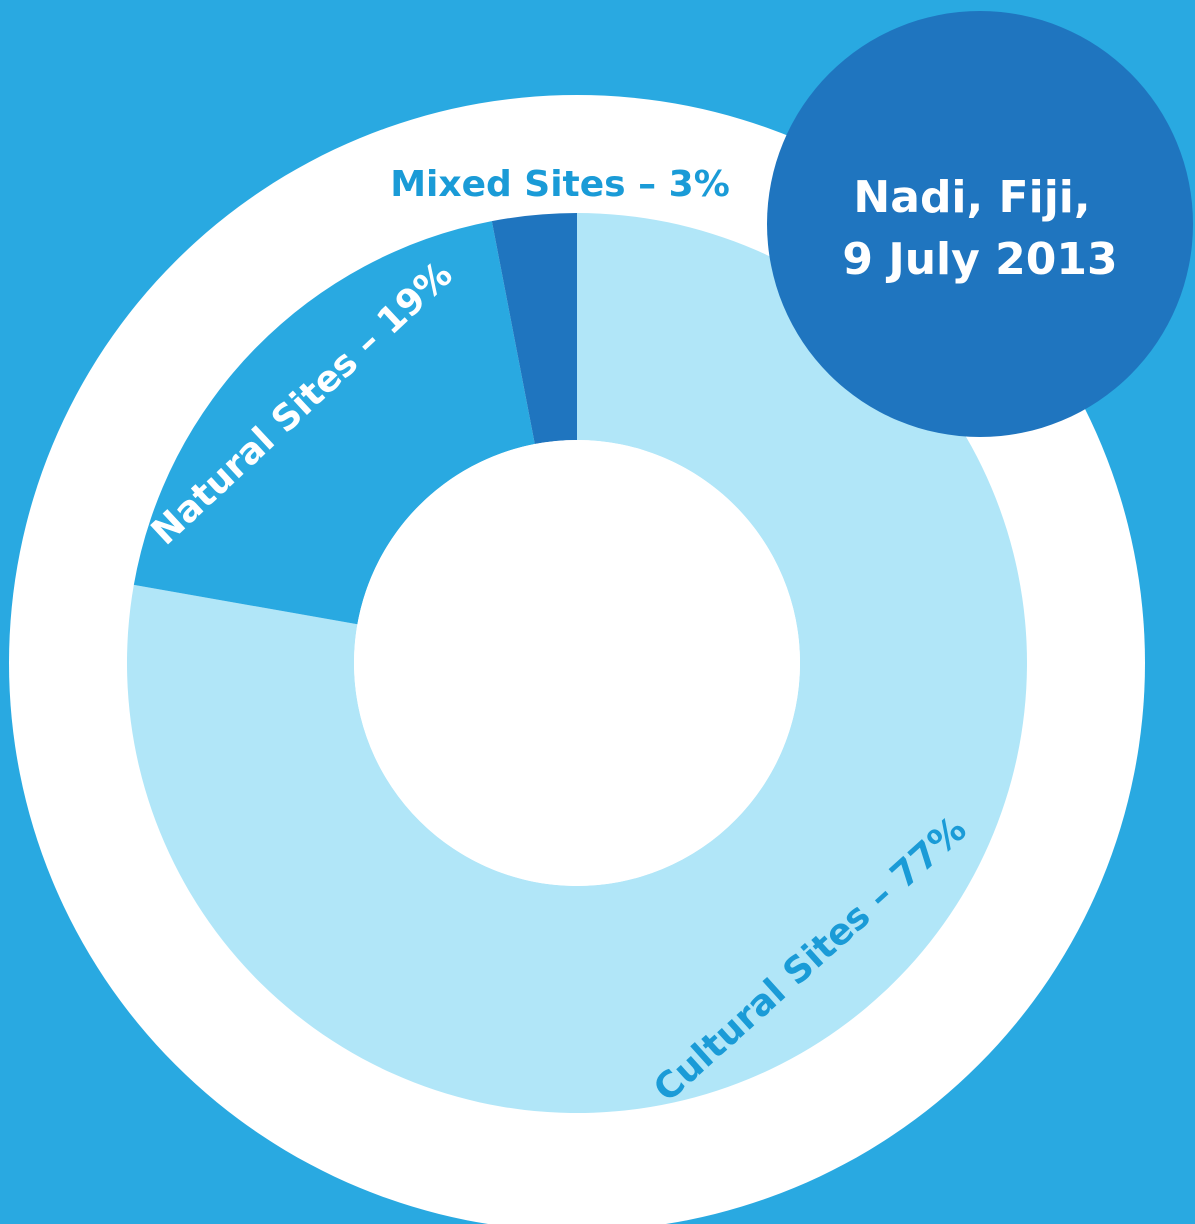 The image size is (1195, 1224). What do you see at coordinates (534, 329) in the screenshot?
I see `slice-mixed` at bounding box center [534, 329].